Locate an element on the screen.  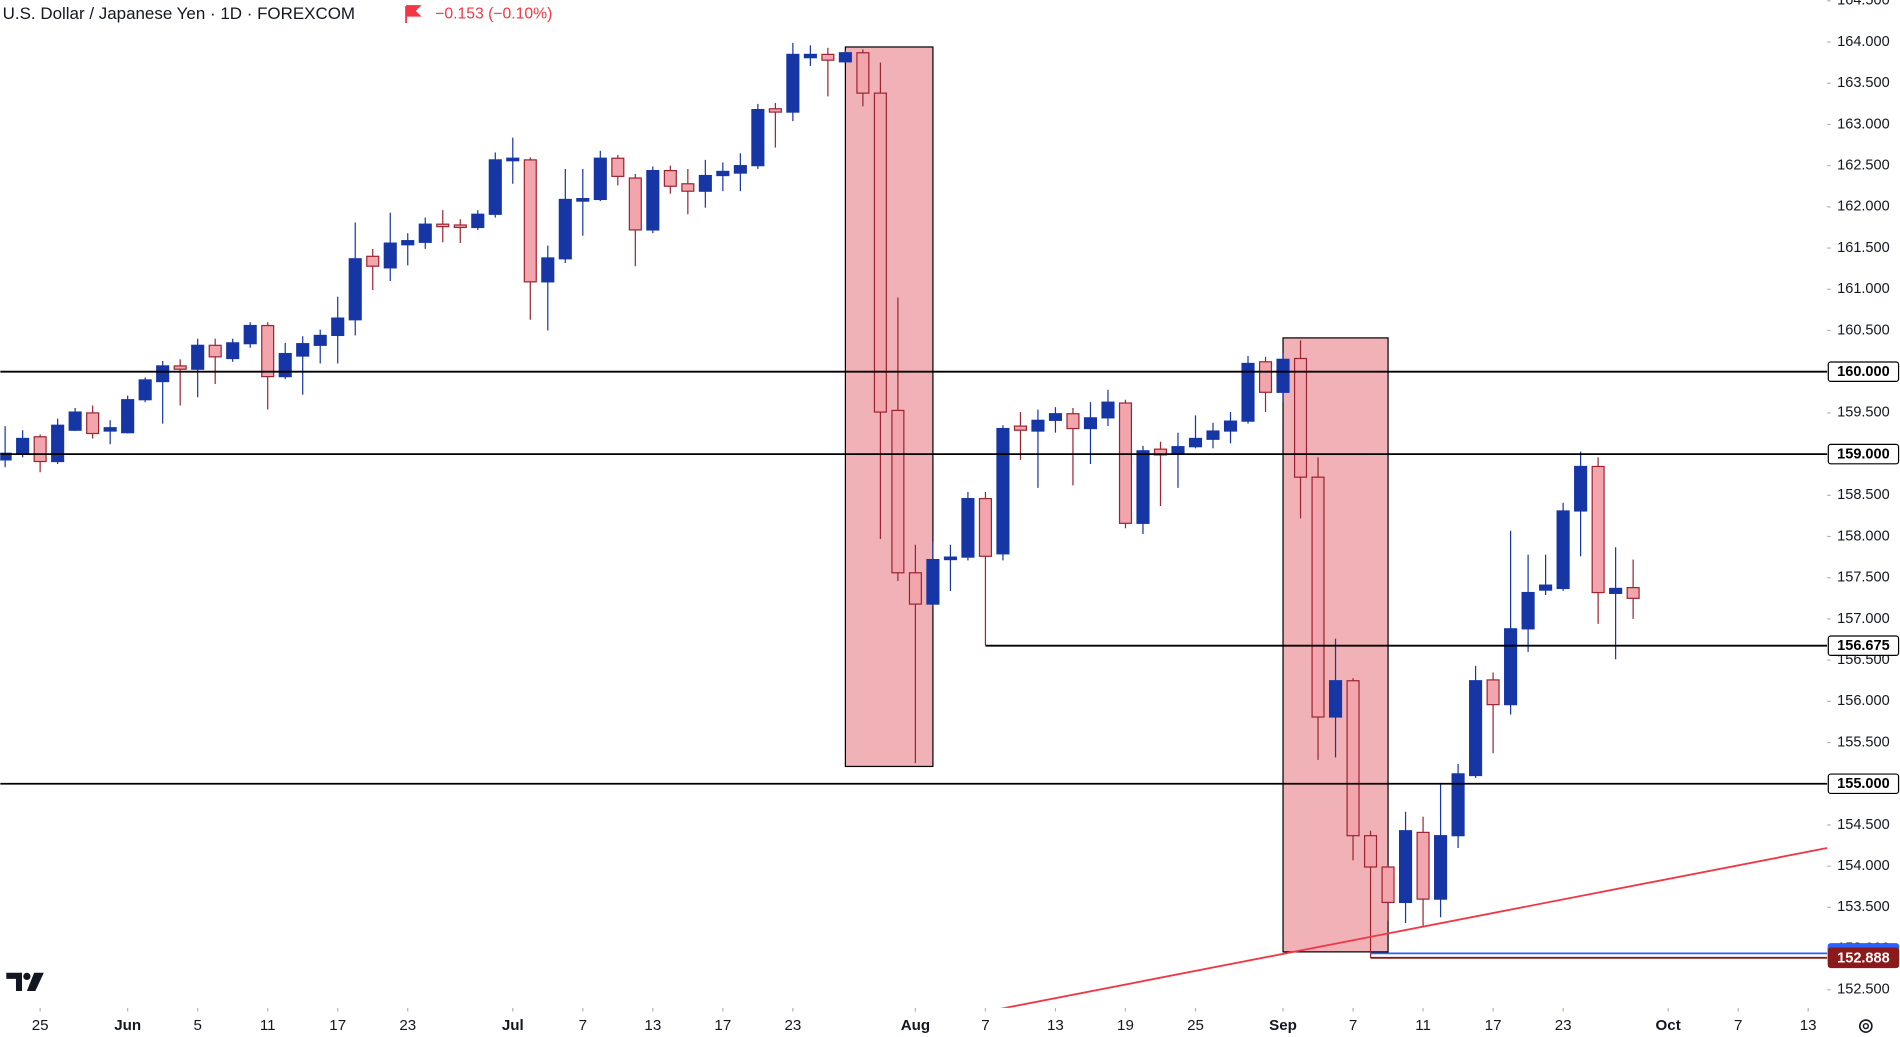
y-tick-label: 159.500 is located at coordinates (1863, 413).